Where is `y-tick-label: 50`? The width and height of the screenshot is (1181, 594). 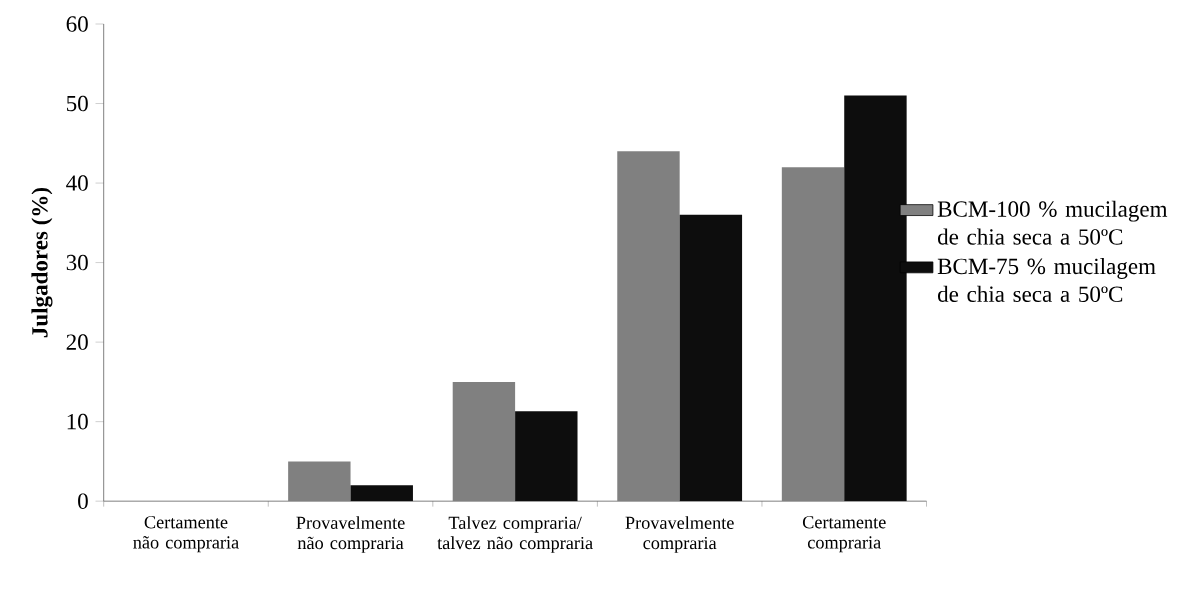 y-tick-label: 50 is located at coordinates (77, 103).